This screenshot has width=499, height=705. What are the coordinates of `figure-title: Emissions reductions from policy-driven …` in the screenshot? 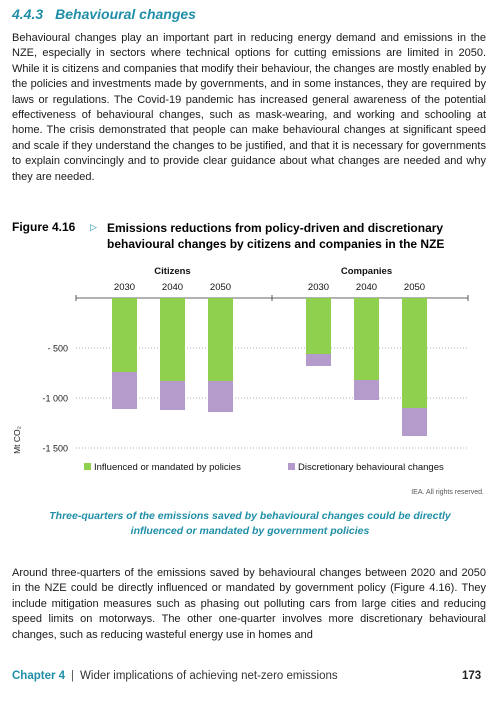 It's located at (276, 236).